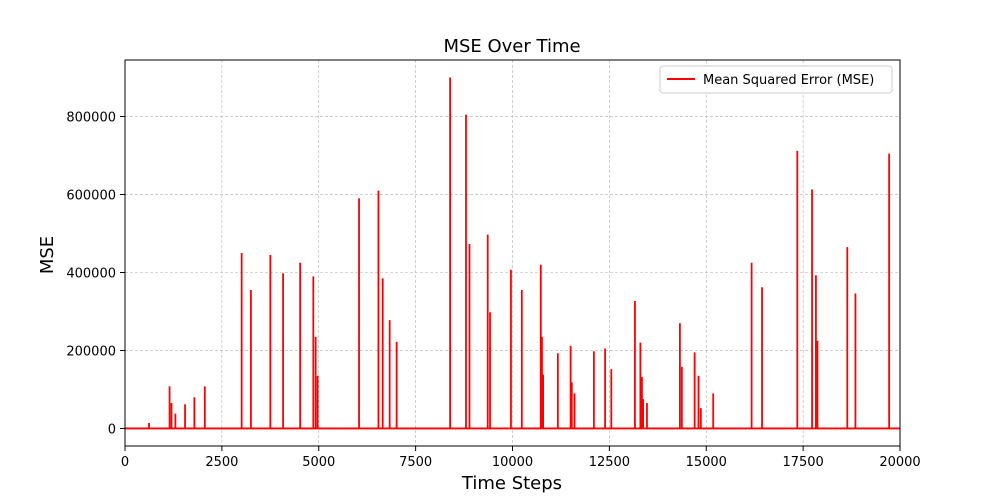 The height and width of the screenshot is (500, 1000). I want to click on x-tick-label: 5000, so click(318, 462).